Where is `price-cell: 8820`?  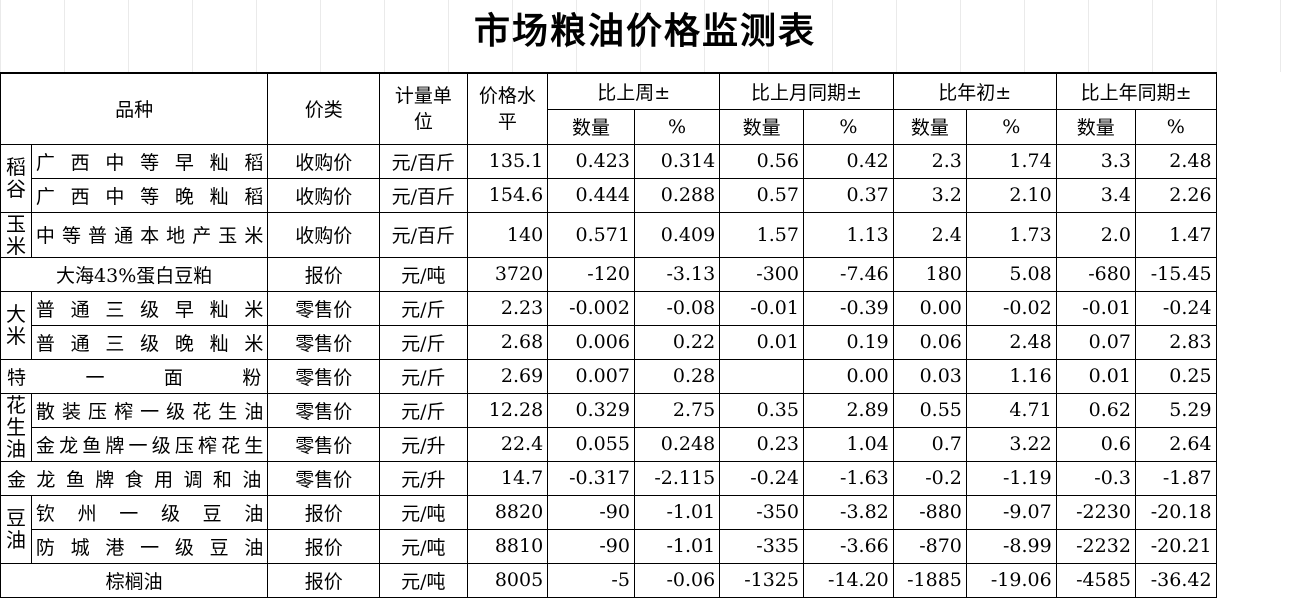 price-cell: 8820 is located at coordinates (507, 512).